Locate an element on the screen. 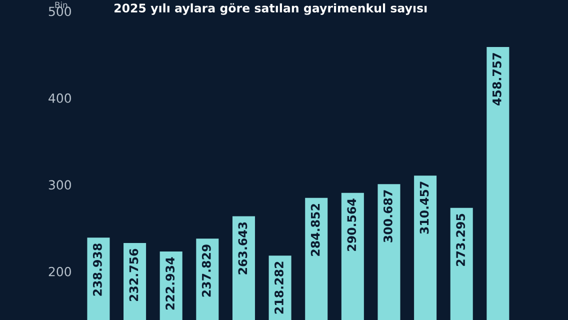 This screenshot has height=320, width=568. y-tick-label: 500 is located at coordinates (59, 11).